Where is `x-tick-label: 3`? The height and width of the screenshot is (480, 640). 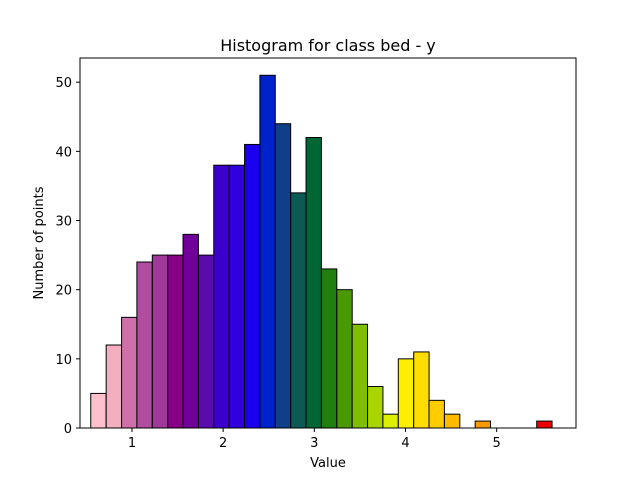 x-tick-label: 3 is located at coordinates (314, 443).